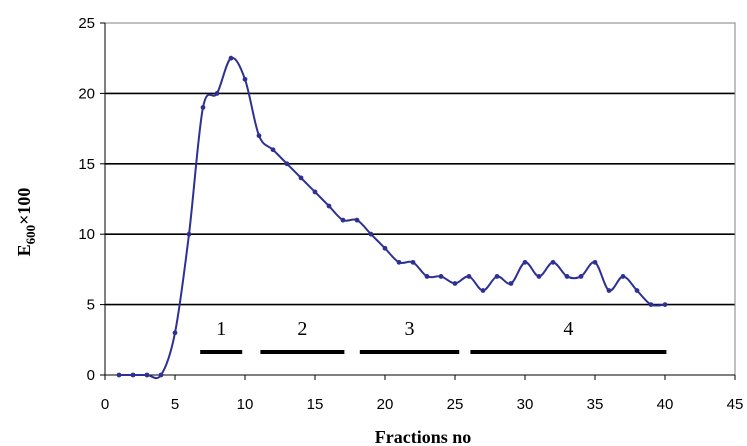 Image resolution: width=747 pixels, height=446 pixels. I want to click on y-tick-label: 15, so click(86, 164).